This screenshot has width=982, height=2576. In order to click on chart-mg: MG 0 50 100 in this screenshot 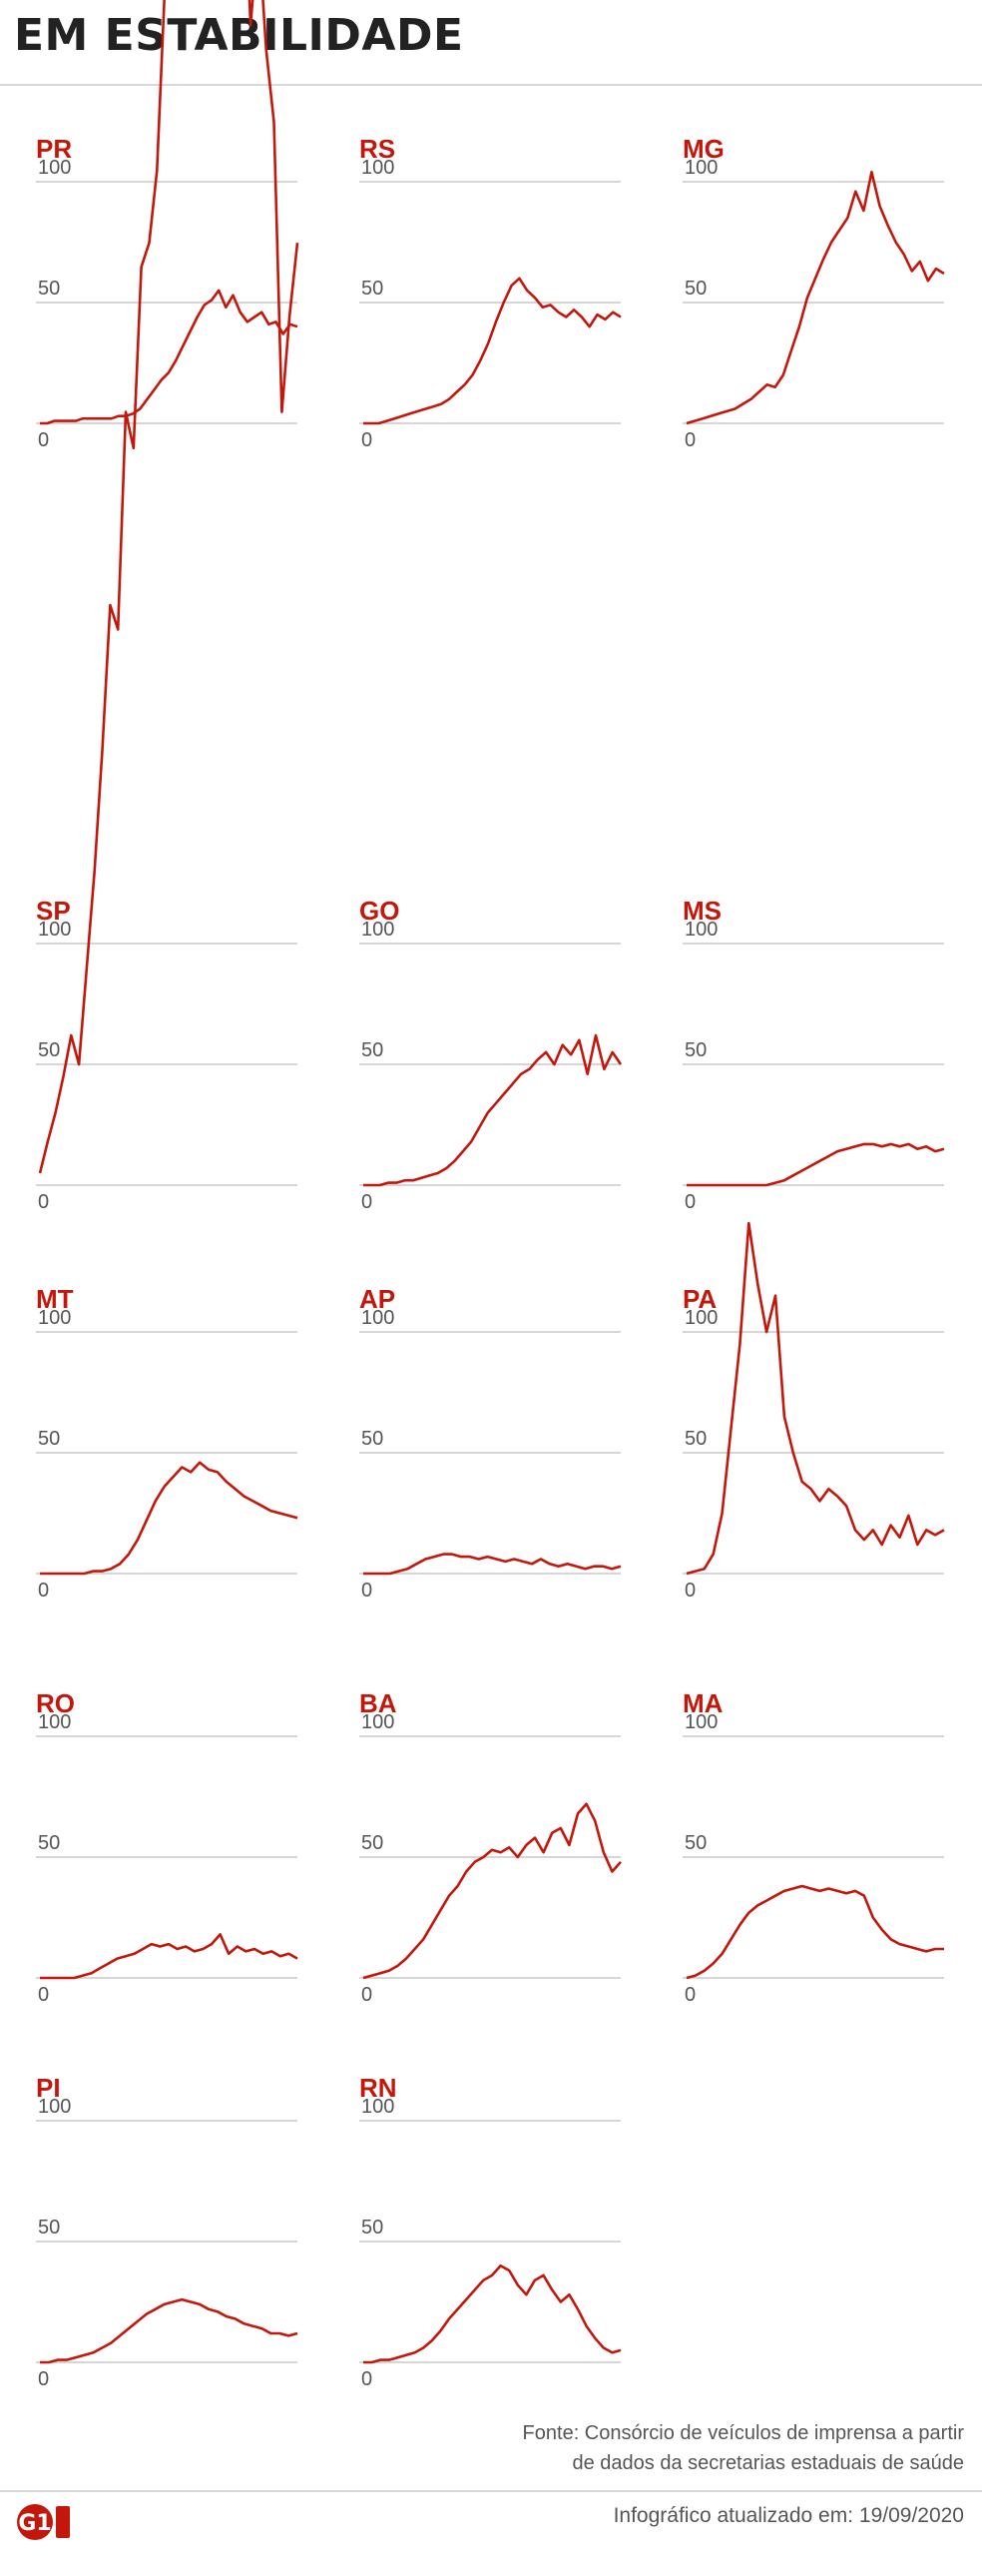, I will do `click(814, 292)`.